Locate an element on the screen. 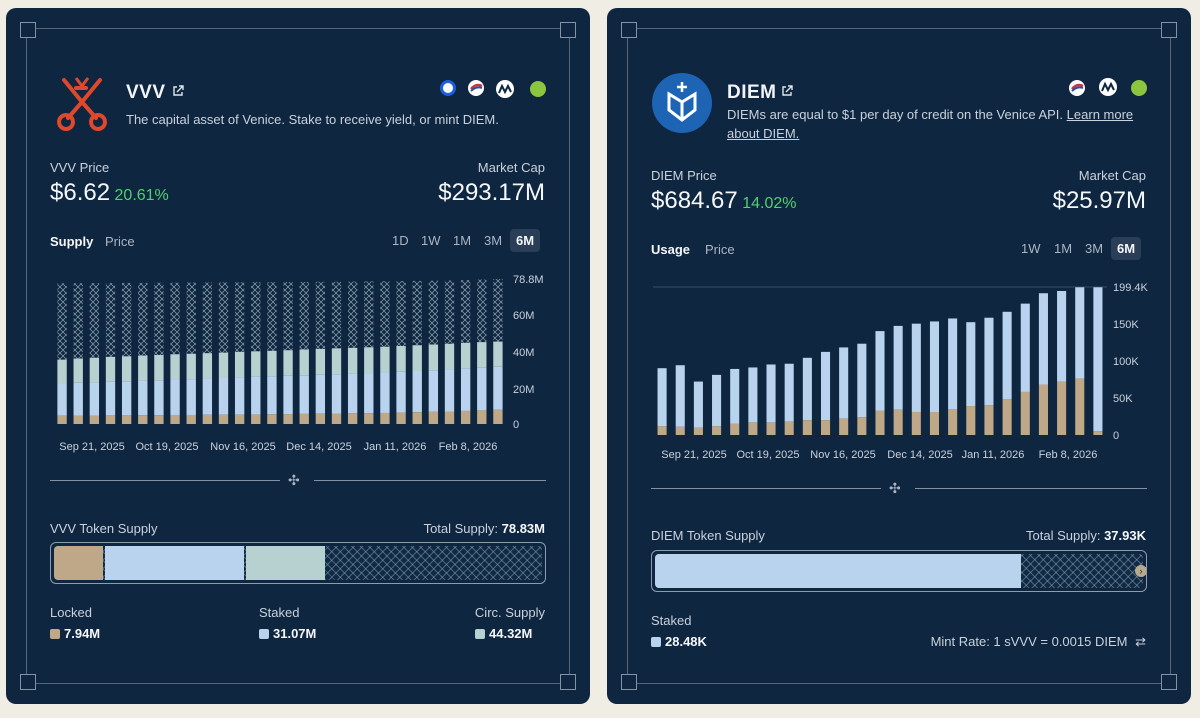  vvv-supply-bar is located at coordinates (298, 563).